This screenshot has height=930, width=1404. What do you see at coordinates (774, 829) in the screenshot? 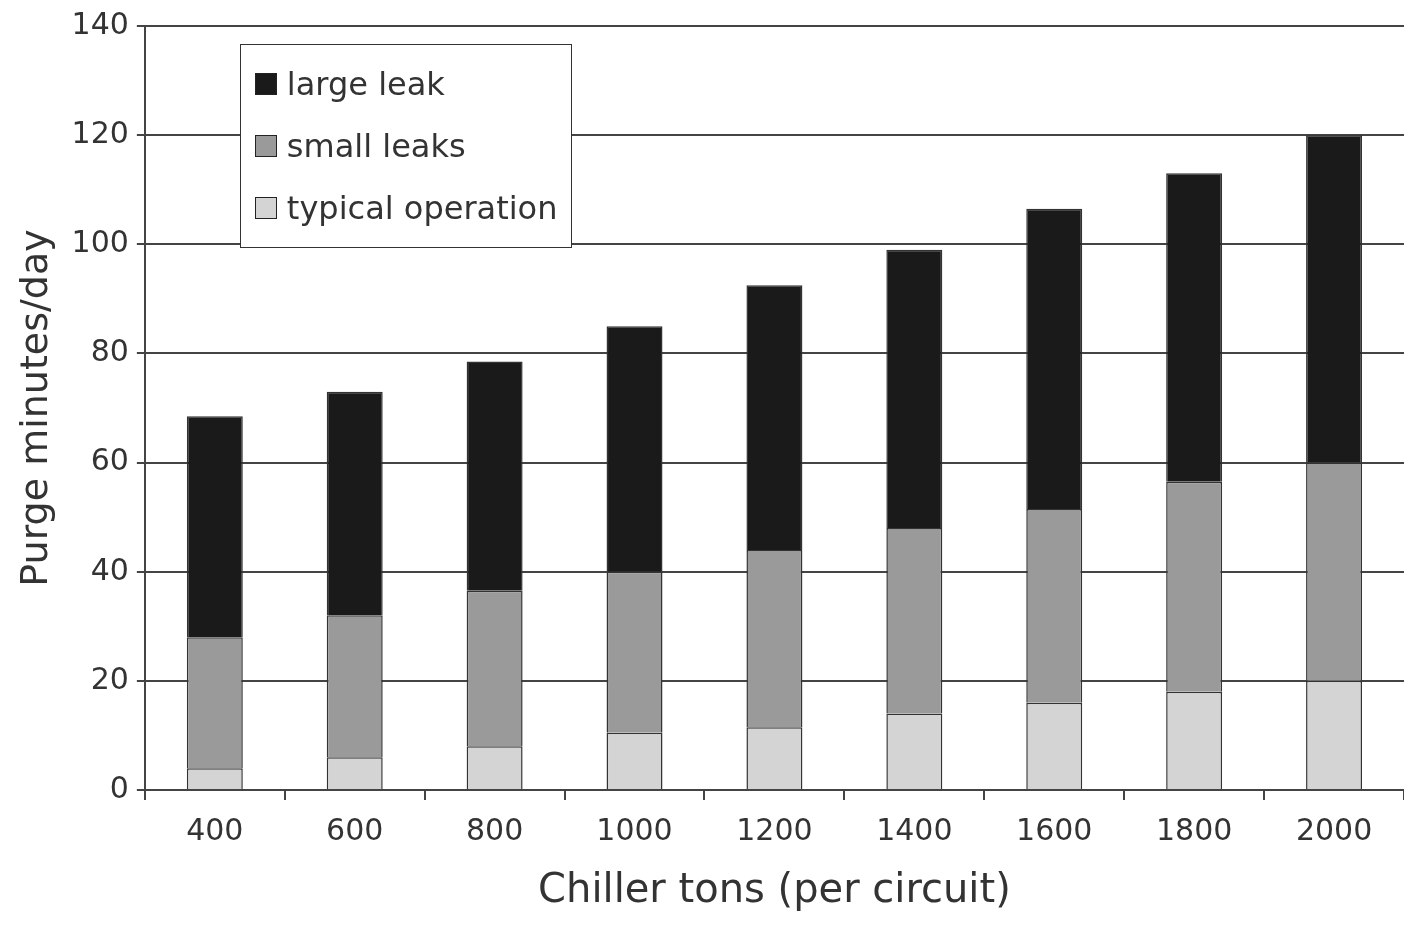
I see `x-tick-label: 1200` at bounding box center [774, 829].